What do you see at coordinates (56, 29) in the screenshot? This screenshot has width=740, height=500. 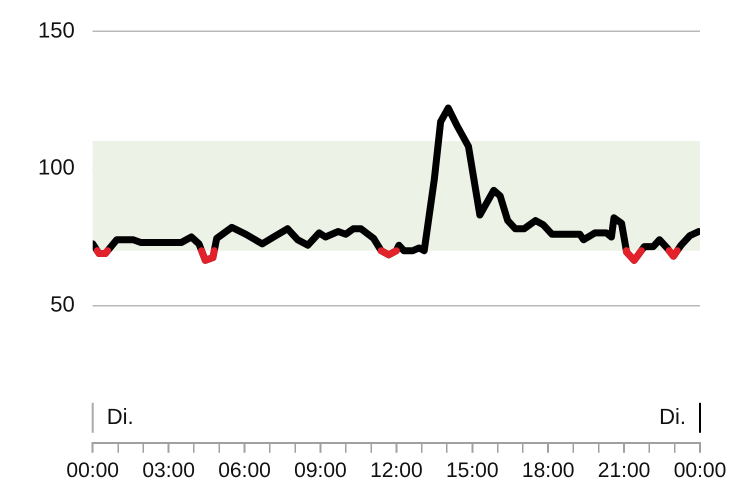 I see `y-tick-label: 150` at bounding box center [56, 29].